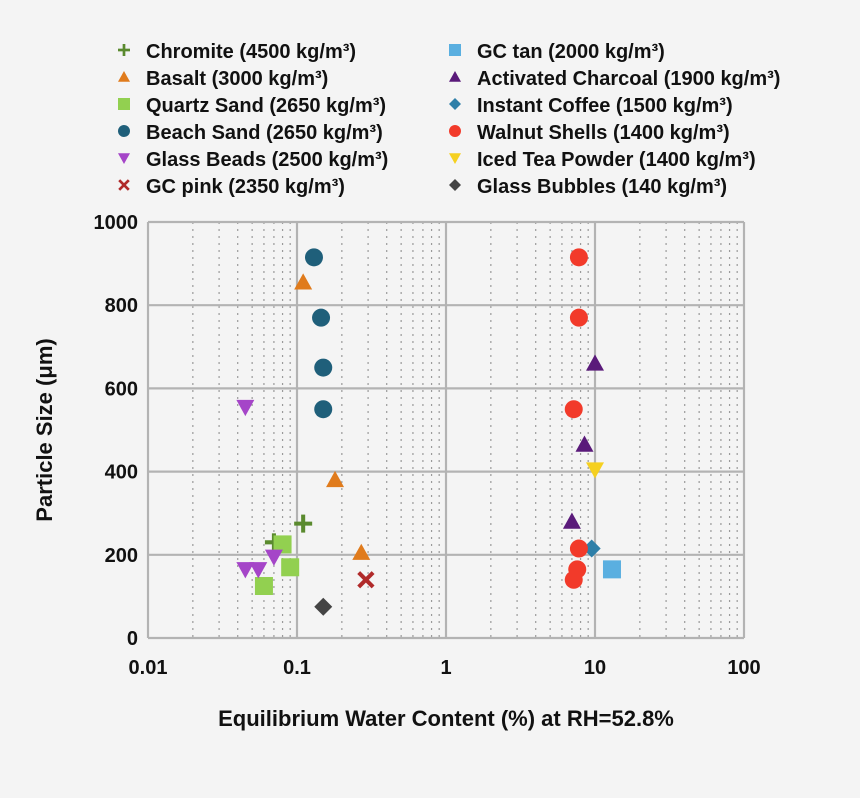 The height and width of the screenshot is (798, 860). Describe the element at coordinates (264, 133) in the screenshot. I see `legend-label: Beach Sand (2650 kg/m³)` at that location.